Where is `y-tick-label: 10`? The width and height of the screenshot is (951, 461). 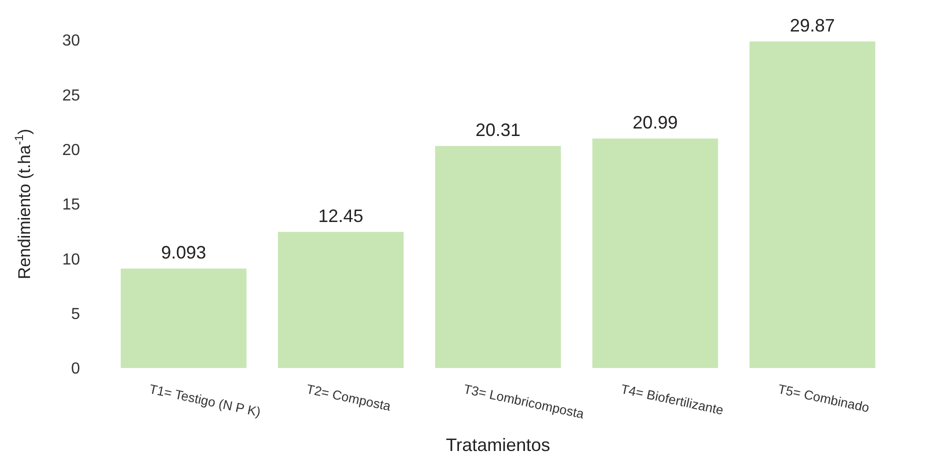
y-tick-label: 10 is located at coordinates (71, 259).